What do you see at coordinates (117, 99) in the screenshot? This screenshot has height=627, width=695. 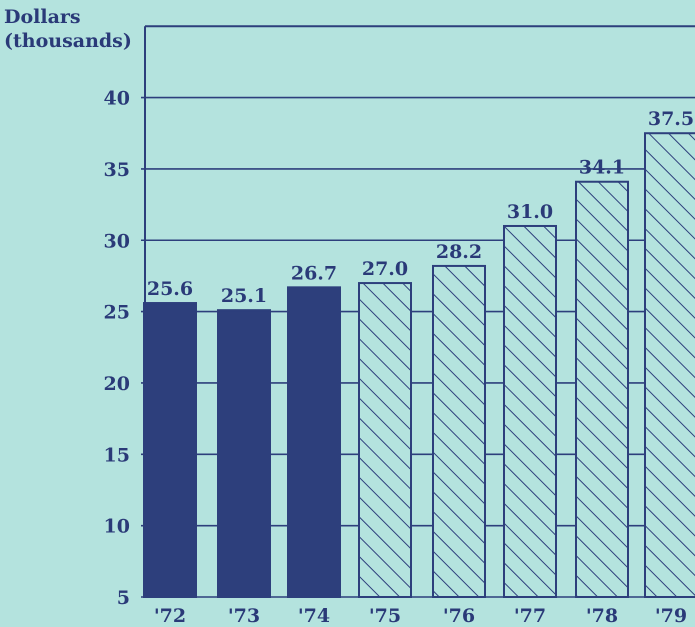 I see `y-tick-label: 40` at bounding box center [117, 99].